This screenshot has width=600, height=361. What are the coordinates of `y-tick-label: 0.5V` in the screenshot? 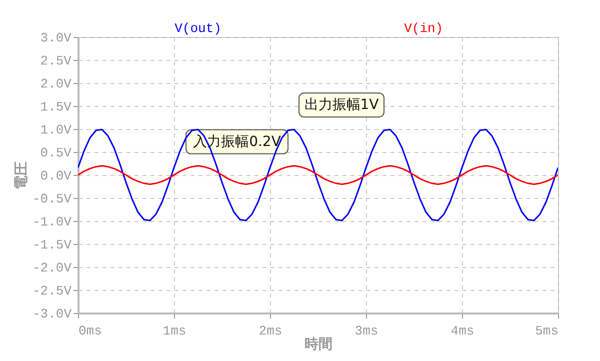 It's located at (56, 153).